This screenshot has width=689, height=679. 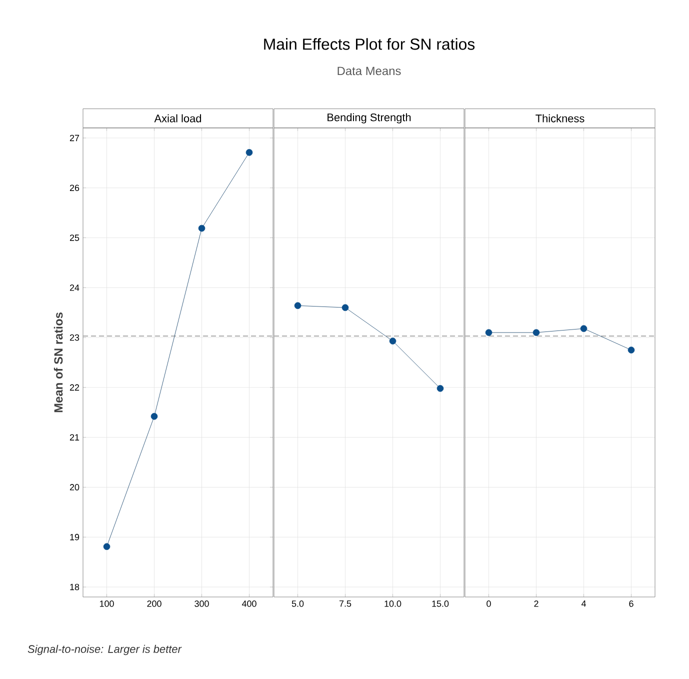 What do you see at coordinates (75, 487) in the screenshot?
I see `y-tick-label: 20` at bounding box center [75, 487].